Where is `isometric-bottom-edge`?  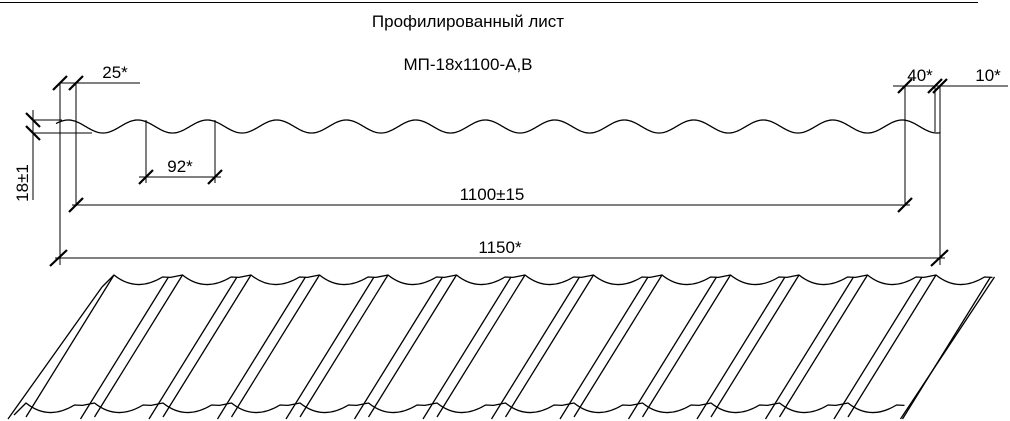
isometric-bottom-edge is located at coordinates (459, 409).